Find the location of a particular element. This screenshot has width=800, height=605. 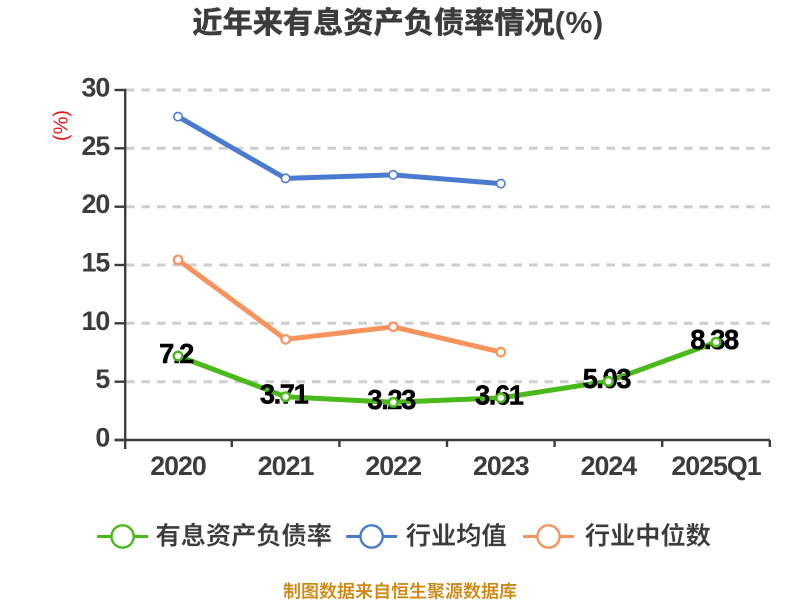

svg-text: 20 is located at coordinates (95, 204).